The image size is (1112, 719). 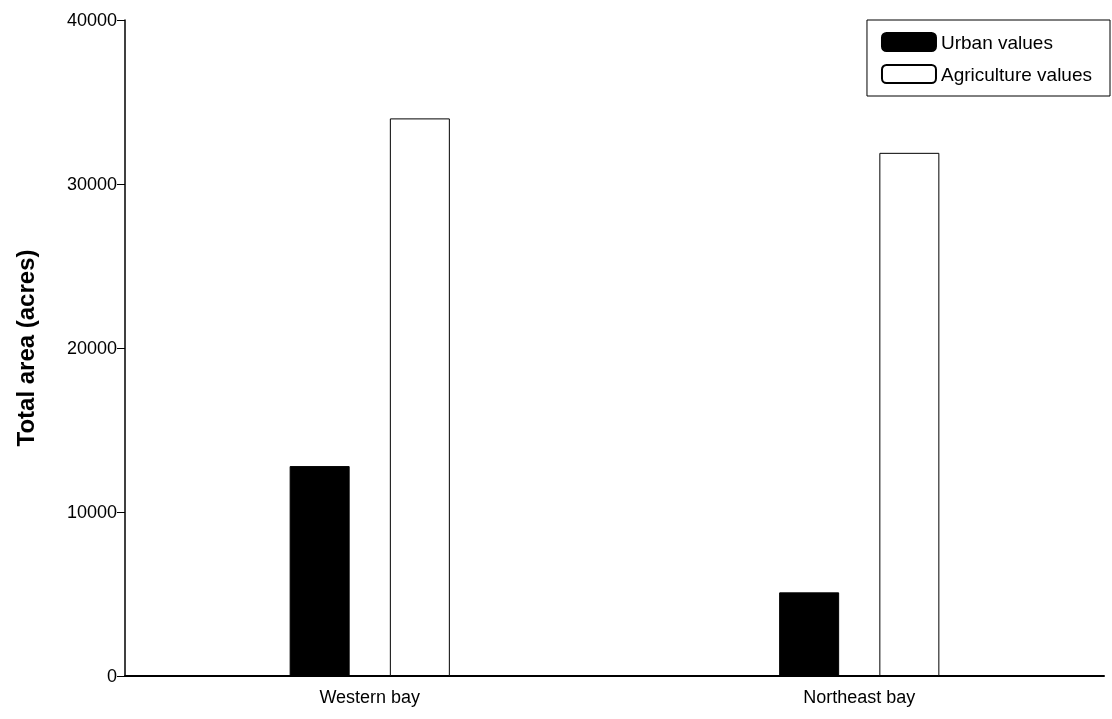 What do you see at coordinates (370, 697) in the screenshot?
I see `x-tick-label: Western bay` at bounding box center [370, 697].